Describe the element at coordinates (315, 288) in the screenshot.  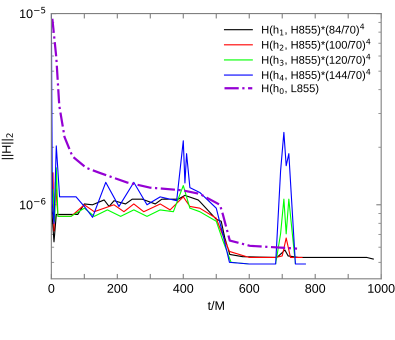
I see `x-tick-label: 800` at that location.